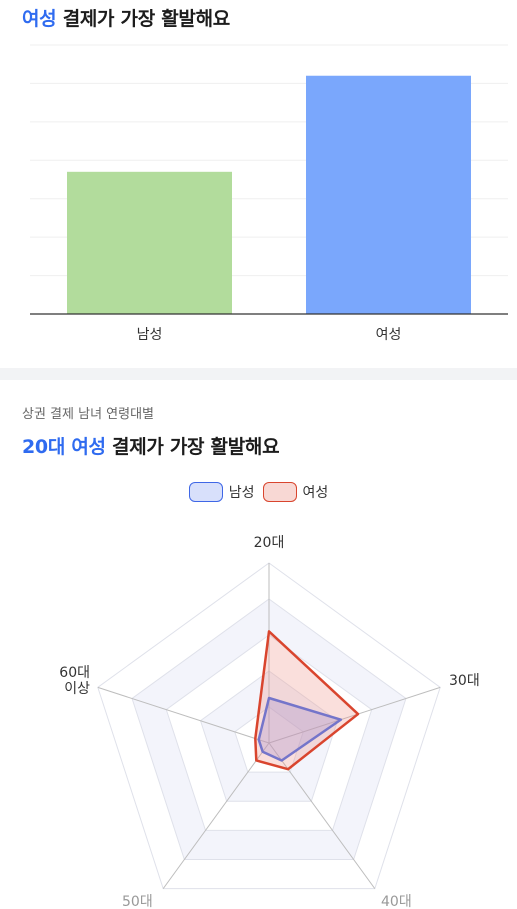  Describe the element at coordinates (192, 447) in the screenshot. I see `age-title-rest: 결제가 가장 활발해요` at that location.